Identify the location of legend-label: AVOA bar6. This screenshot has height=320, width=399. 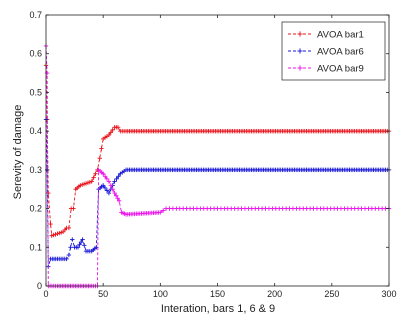
(340, 52).